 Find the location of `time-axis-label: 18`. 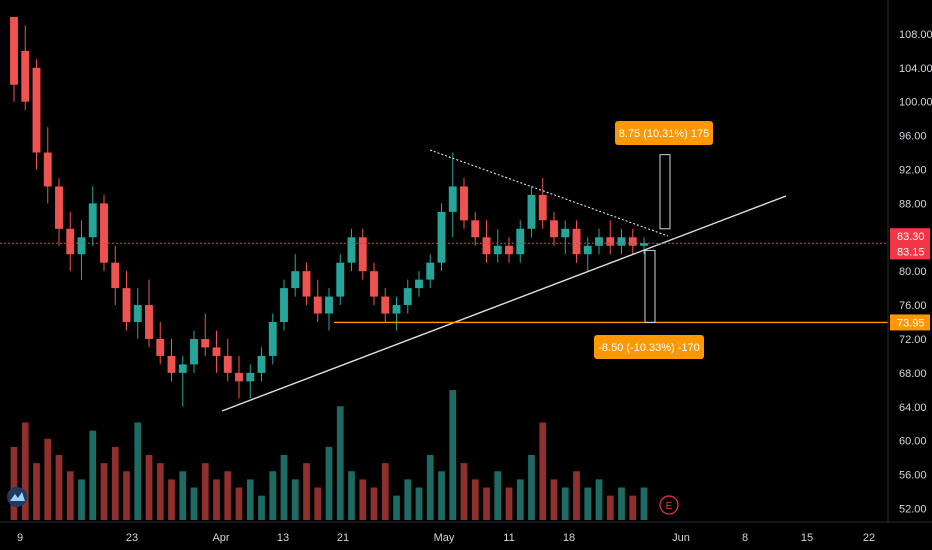

time-axis-label: 18 is located at coordinates (569, 538).